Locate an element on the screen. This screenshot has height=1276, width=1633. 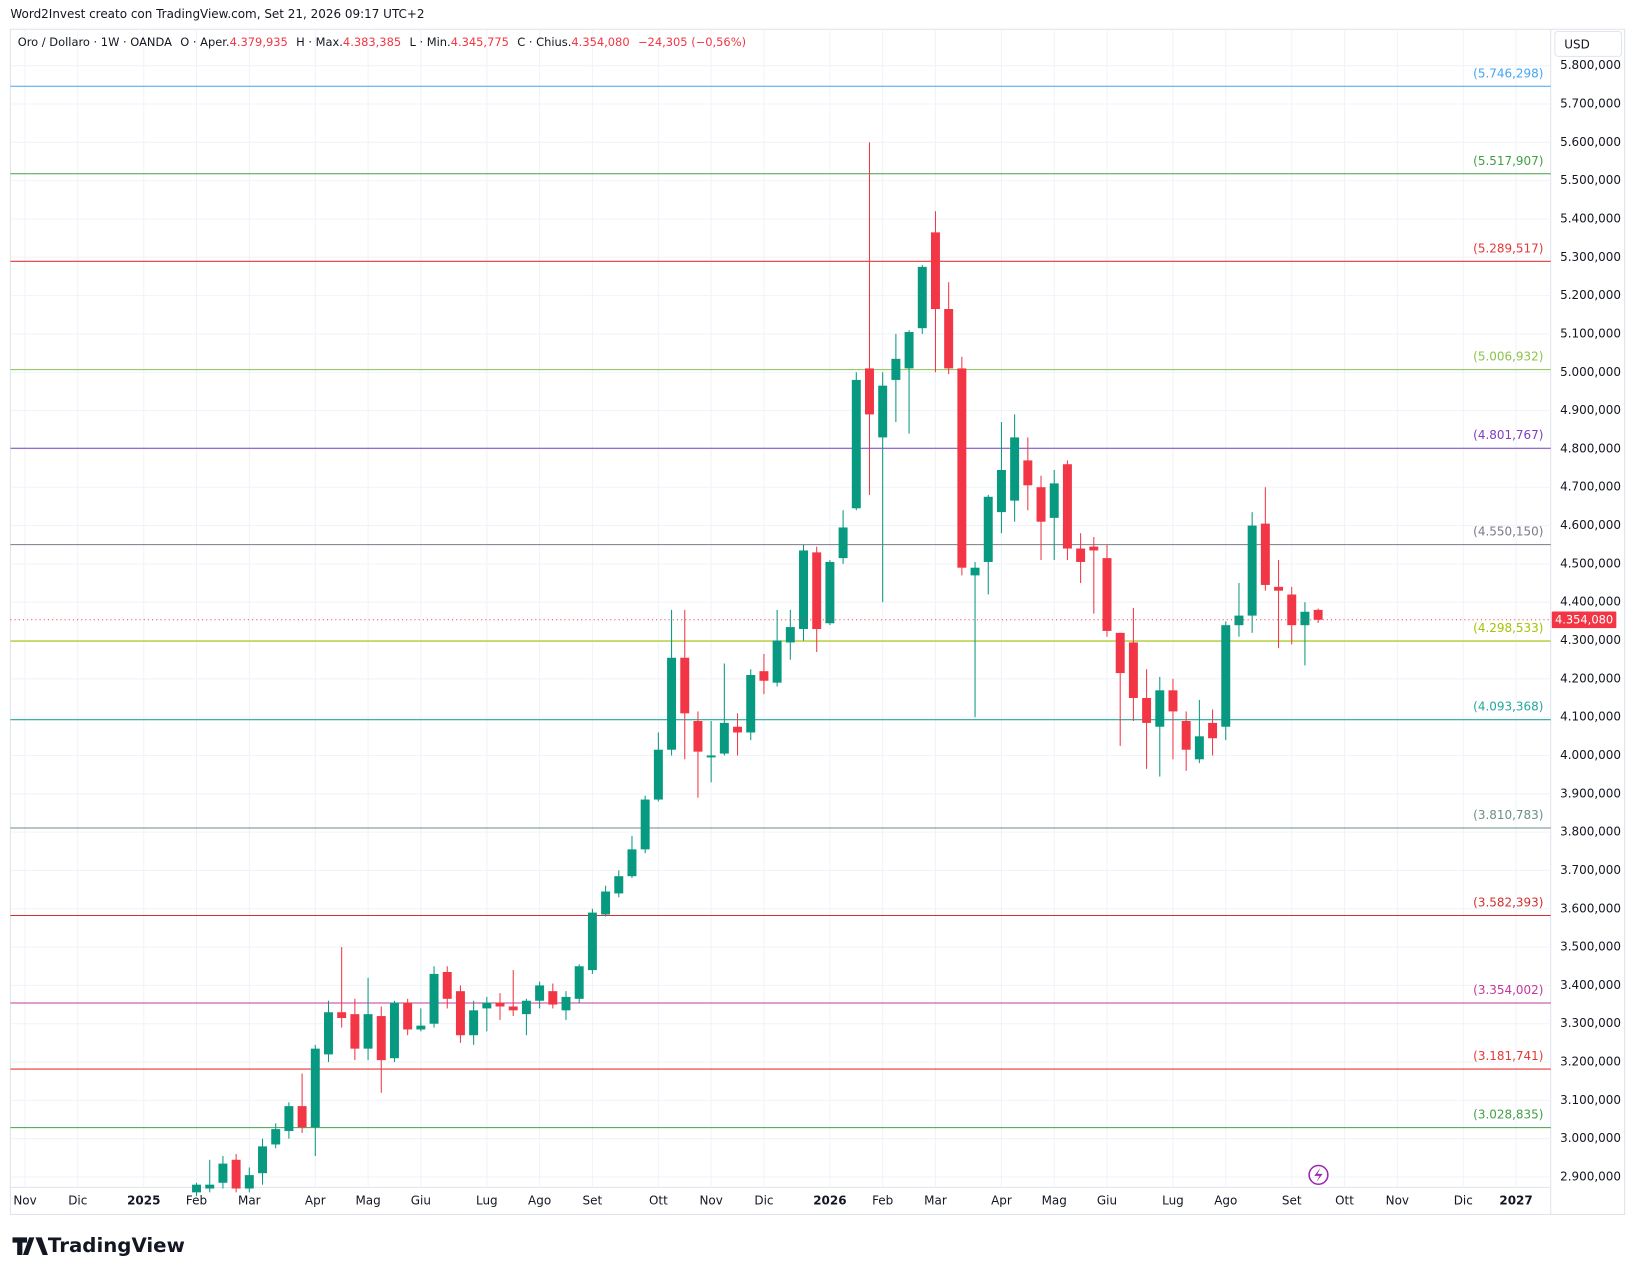
legend-key: L · Min. is located at coordinates (429, 41).